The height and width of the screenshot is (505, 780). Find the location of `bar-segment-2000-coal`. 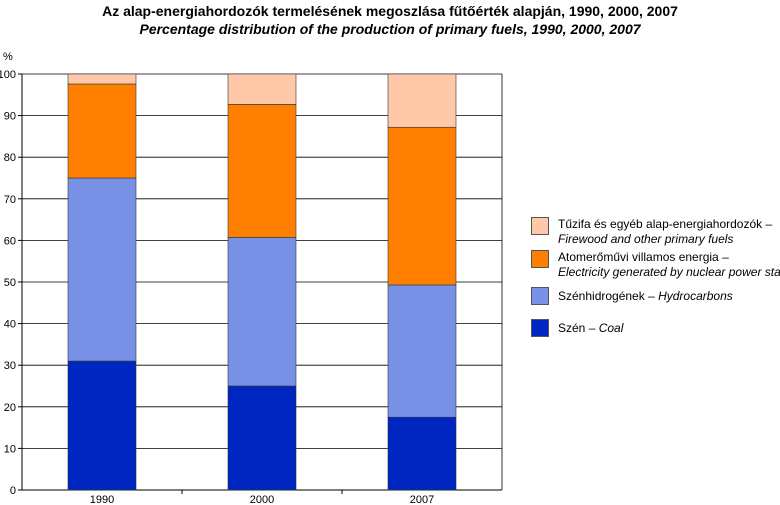

bar-segment-2000-coal is located at coordinates (262, 438).